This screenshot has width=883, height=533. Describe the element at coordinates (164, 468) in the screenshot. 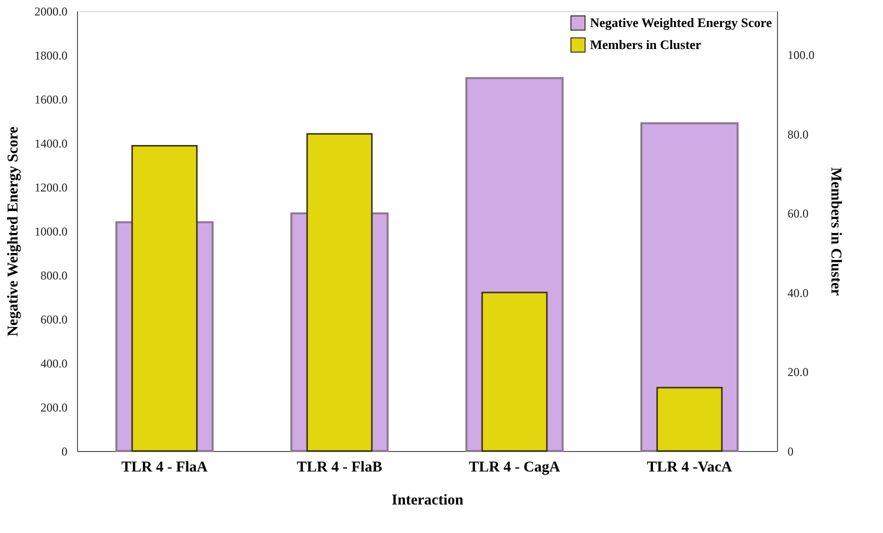

I see `x-tick-label: TLR 4 - FlaA` at that location.